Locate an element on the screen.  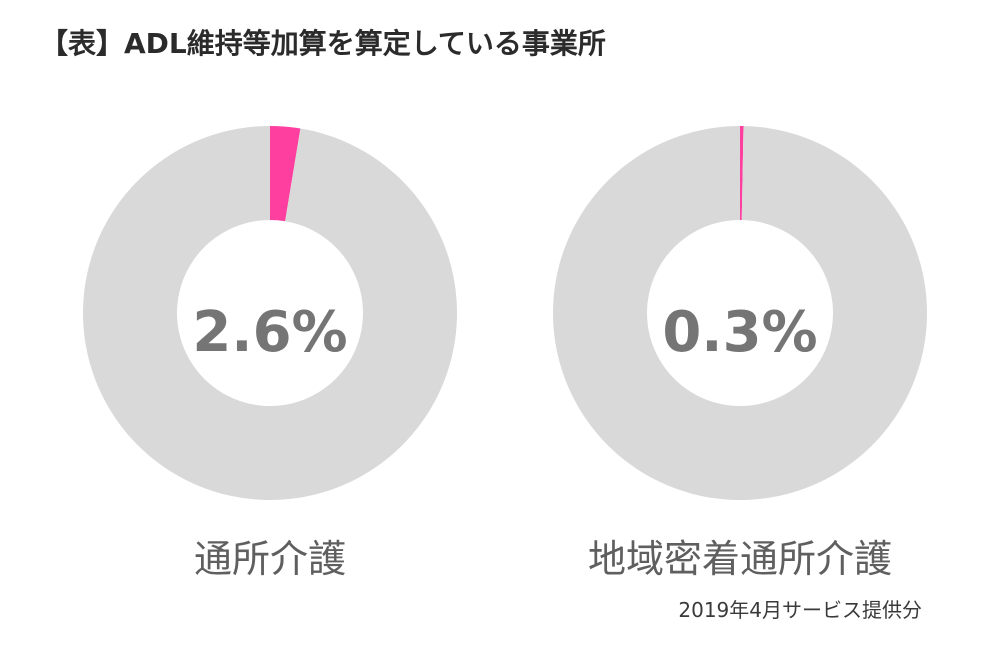
donut-center-value: 0.3% is located at coordinates (739, 332).